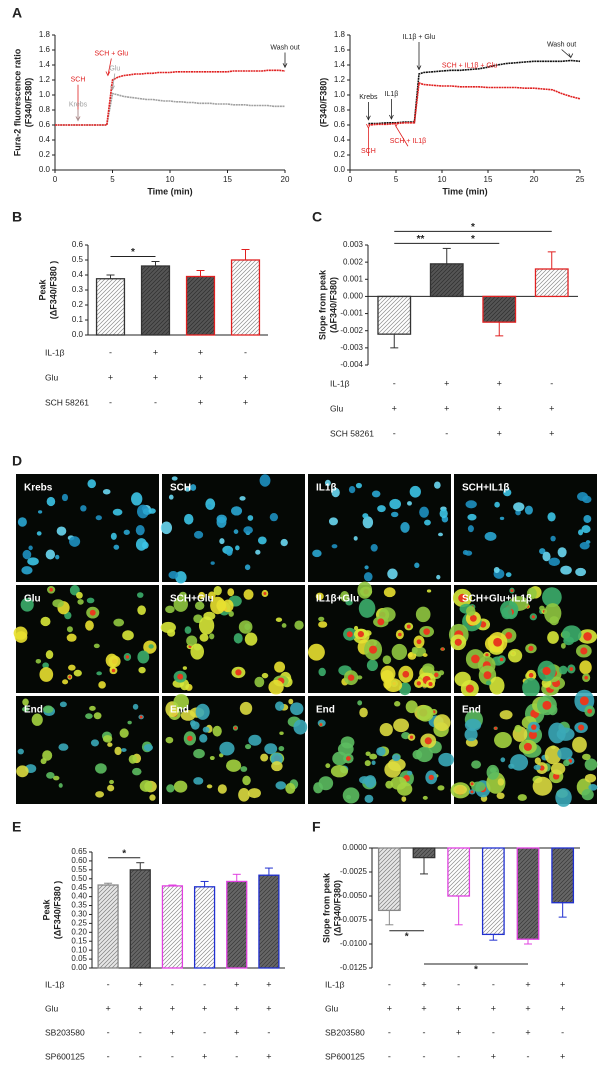 The image size is (600, 1073). What do you see at coordinates (337, 599) in the screenshot?
I see `tile-label: IL1β+Glu` at bounding box center [337, 599].